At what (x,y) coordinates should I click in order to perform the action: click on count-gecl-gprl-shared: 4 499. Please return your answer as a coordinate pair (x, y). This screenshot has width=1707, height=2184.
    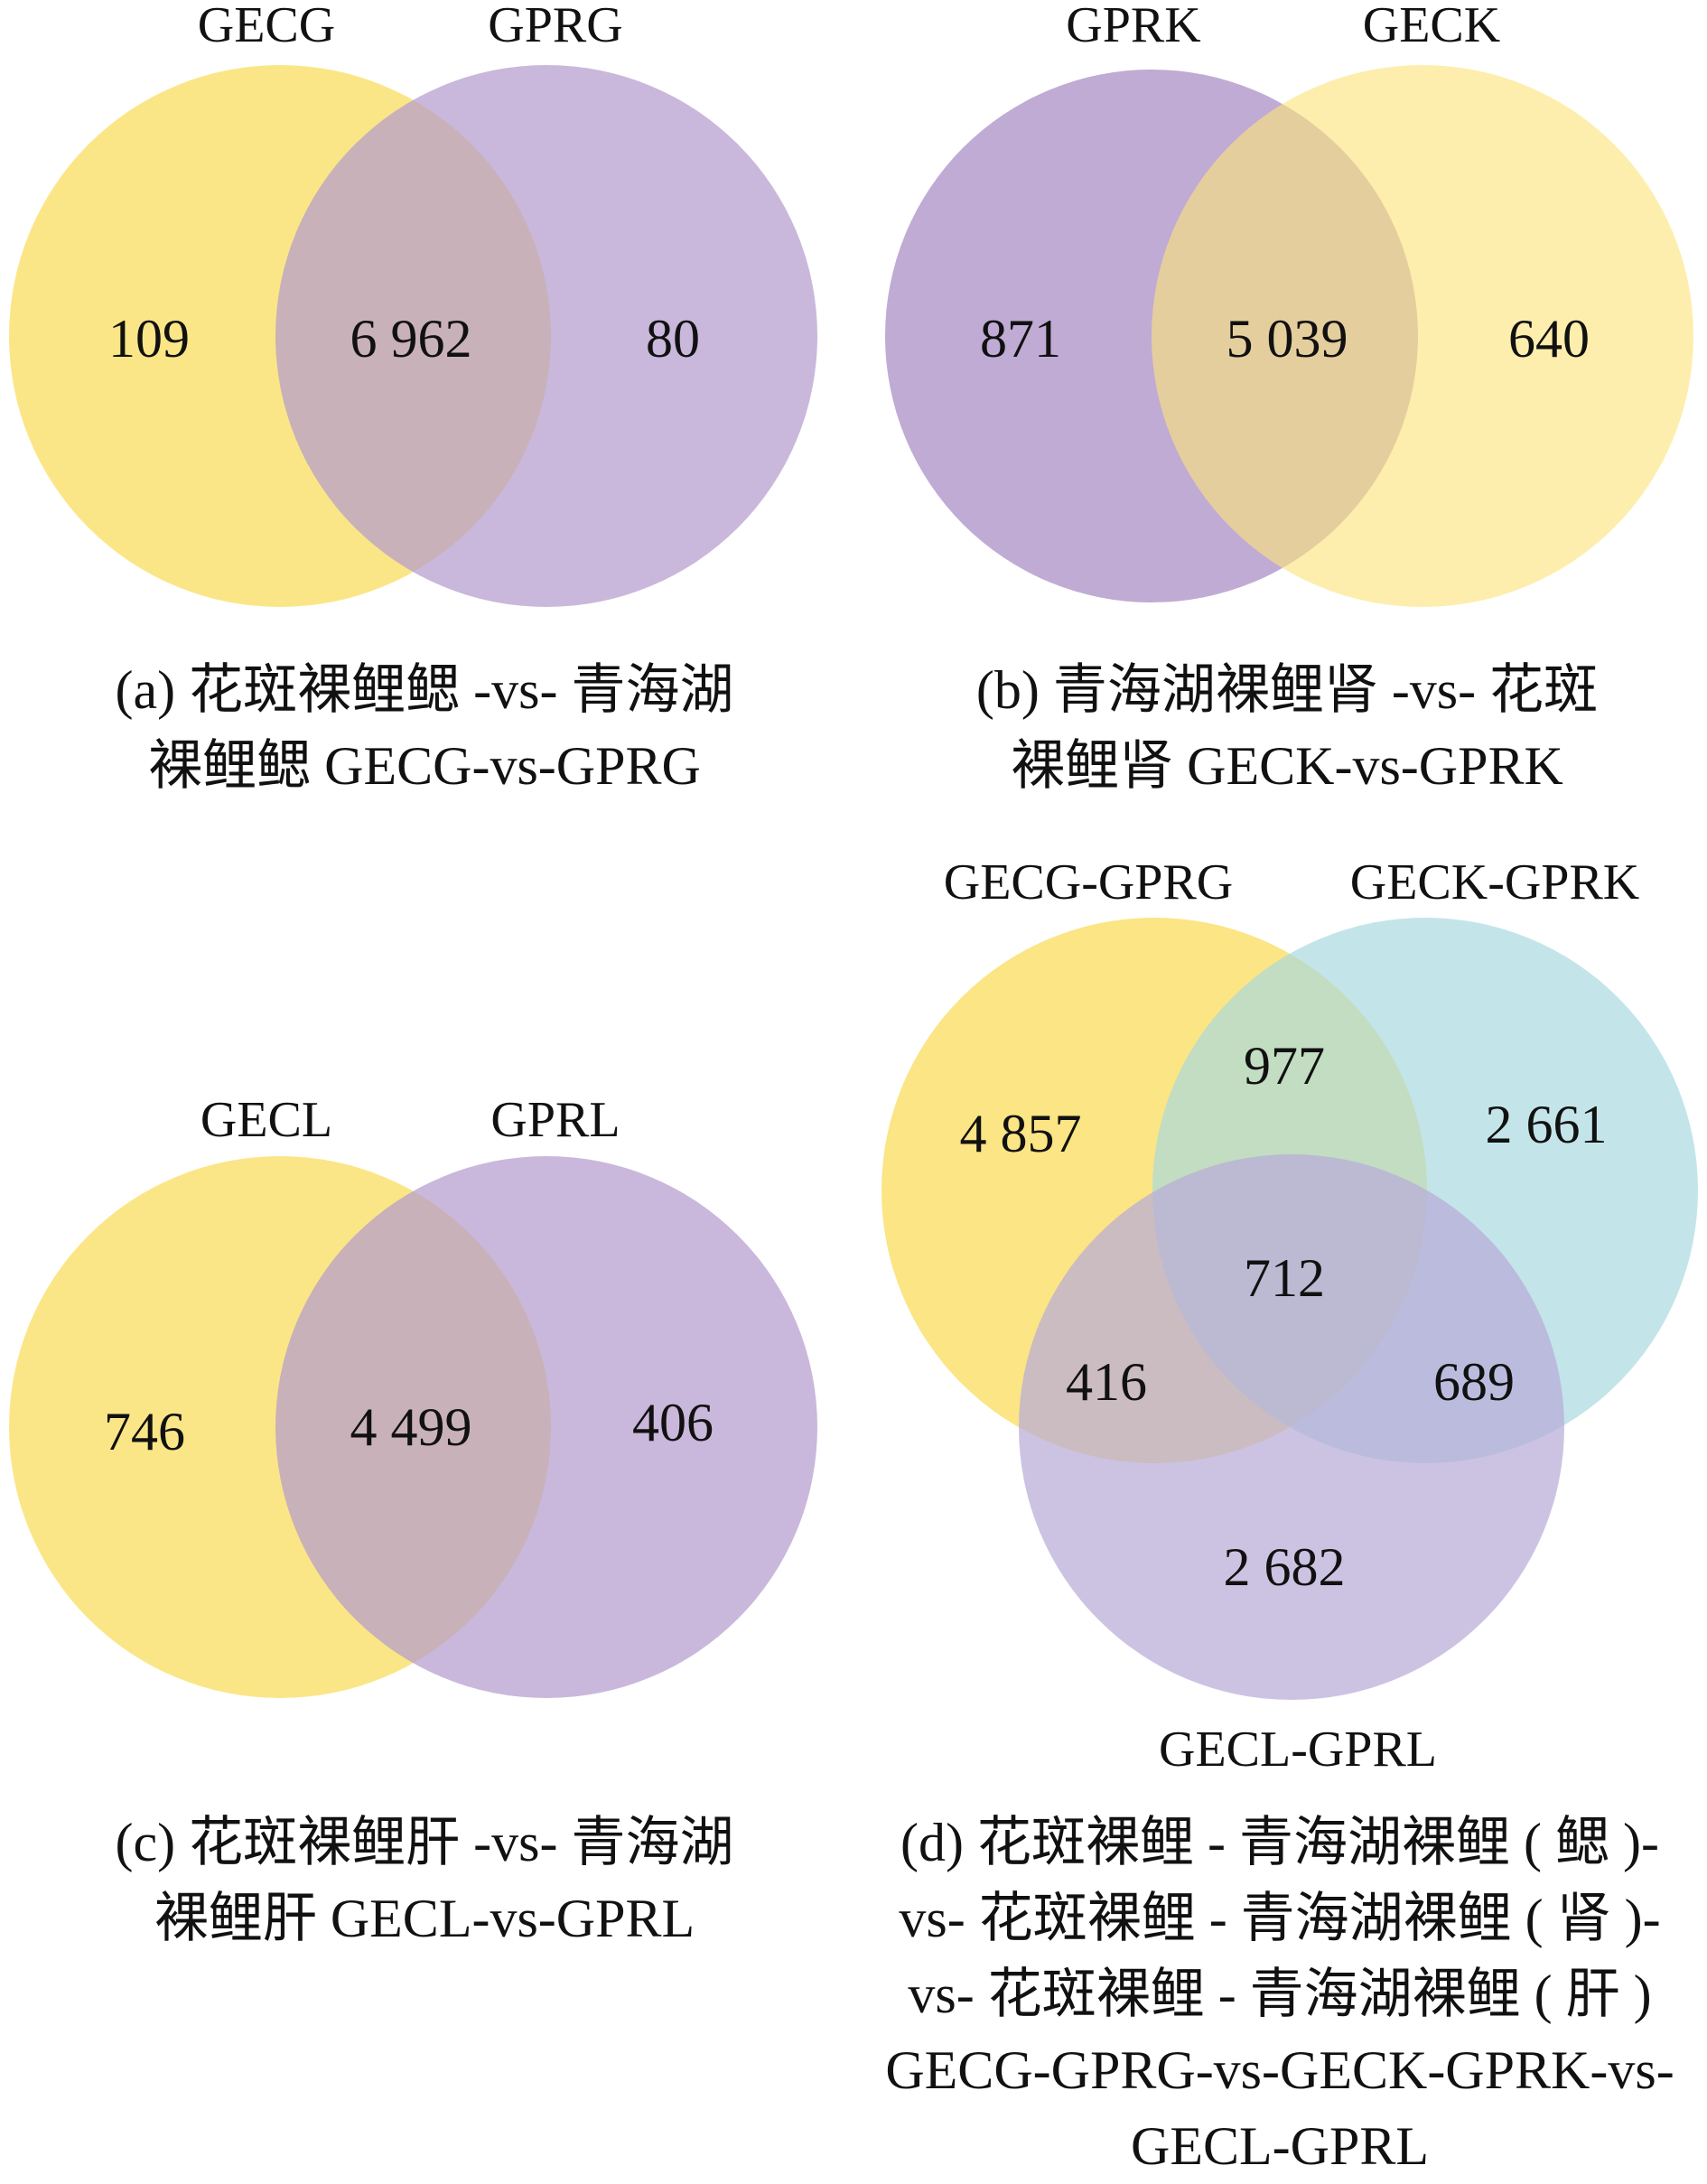
    Looking at the image, I should click on (411, 1427).